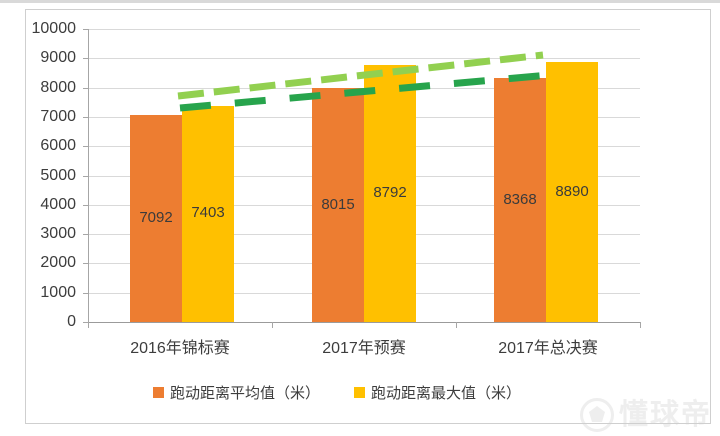 The width and height of the screenshot is (720, 436). What do you see at coordinates (58, 175) in the screenshot?
I see `y-tick-label: 5000` at bounding box center [58, 175].